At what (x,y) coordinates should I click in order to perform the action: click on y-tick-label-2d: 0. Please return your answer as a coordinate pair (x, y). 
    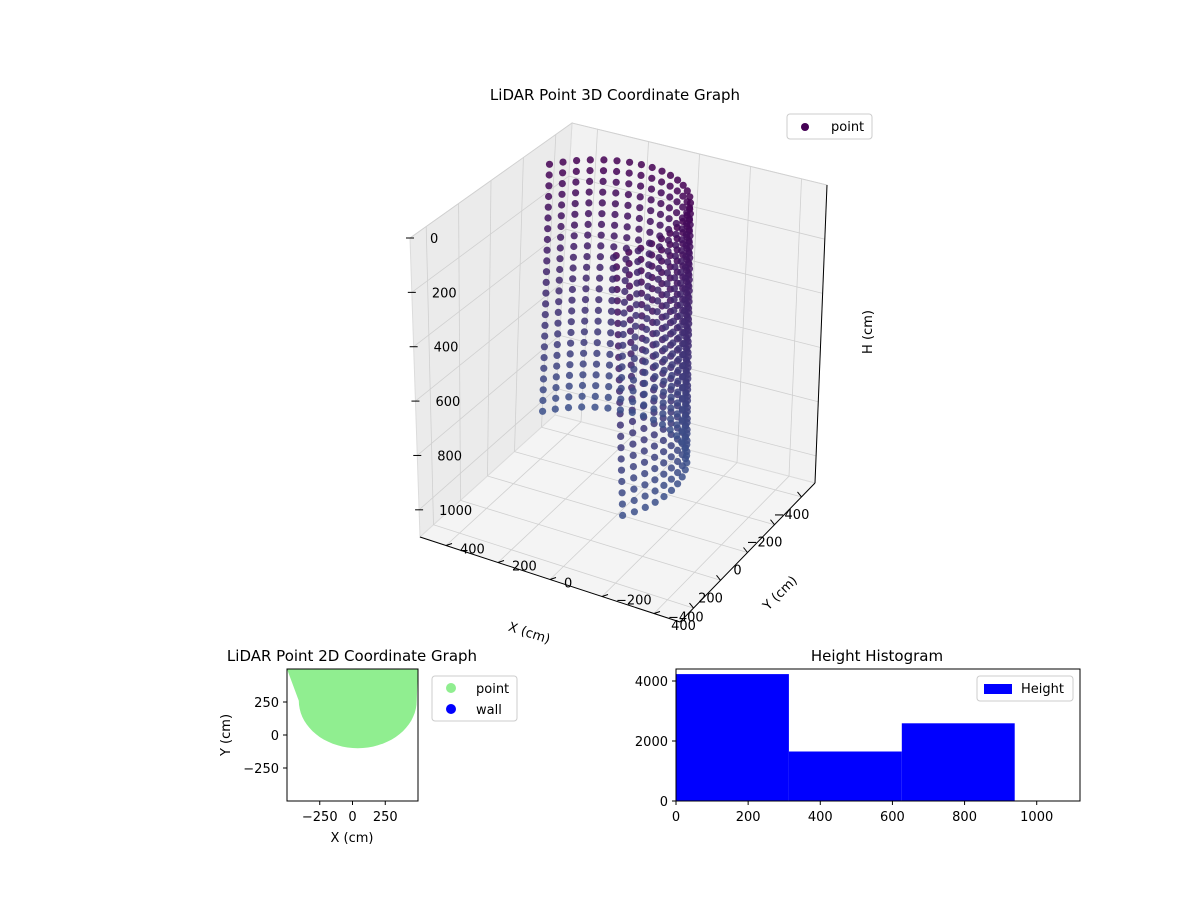
    Looking at the image, I should click on (275, 736).